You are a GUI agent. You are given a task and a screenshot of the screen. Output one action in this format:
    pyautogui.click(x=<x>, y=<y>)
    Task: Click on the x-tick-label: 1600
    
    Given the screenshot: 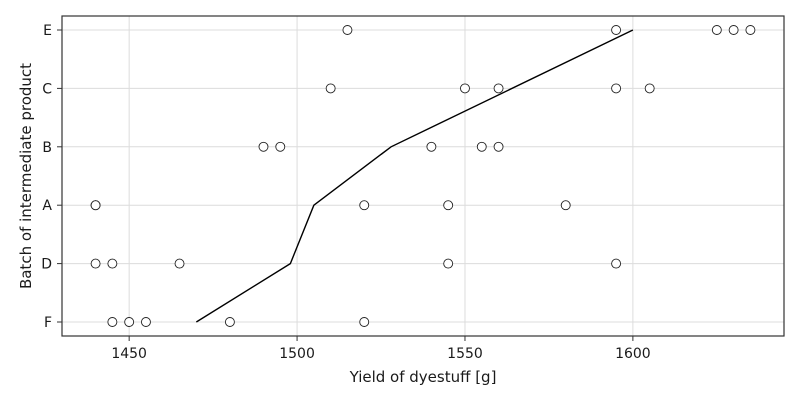 What is the action you would take?
    pyautogui.click(x=633, y=354)
    